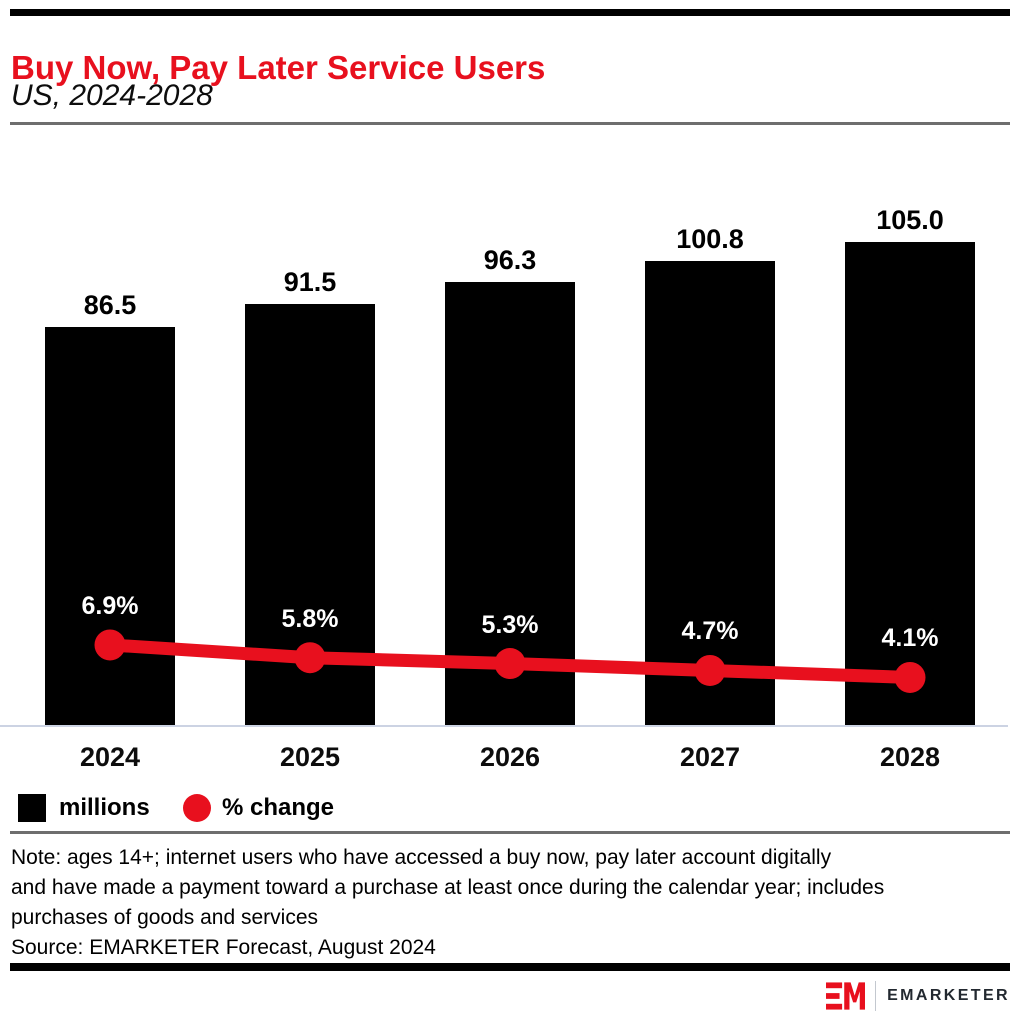 The height and width of the screenshot is (1016, 1020). Describe the element at coordinates (112, 95) in the screenshot. I see `page-subtitle: US, 2024-2028` at that location.